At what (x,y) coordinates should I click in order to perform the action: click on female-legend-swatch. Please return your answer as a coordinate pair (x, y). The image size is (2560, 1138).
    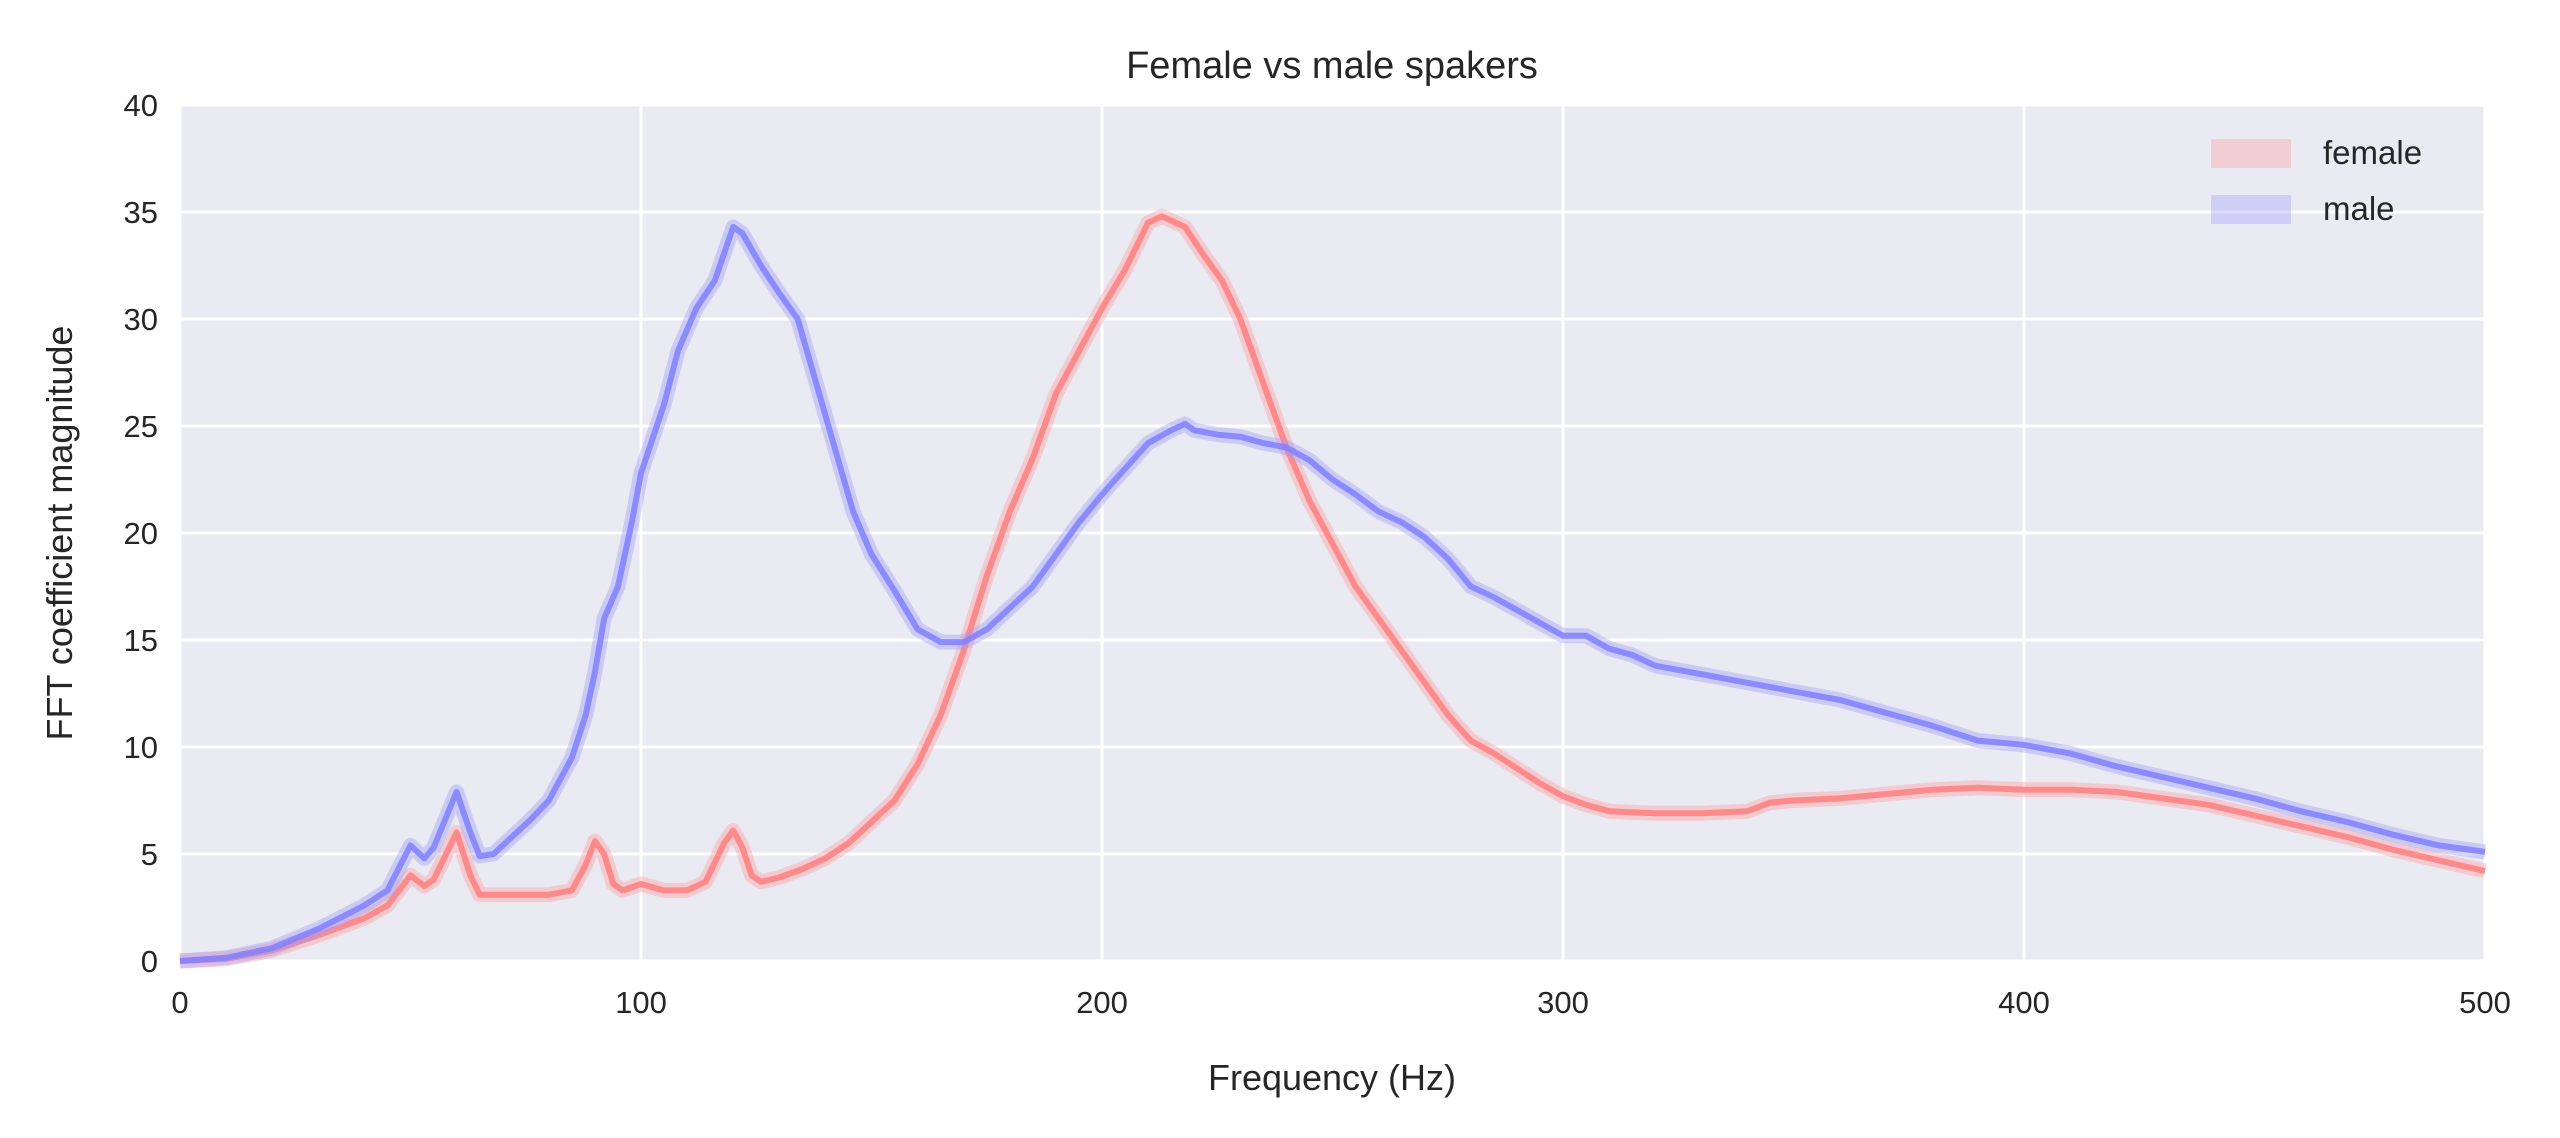
    Looking at the image, I should click on (2251, 153).